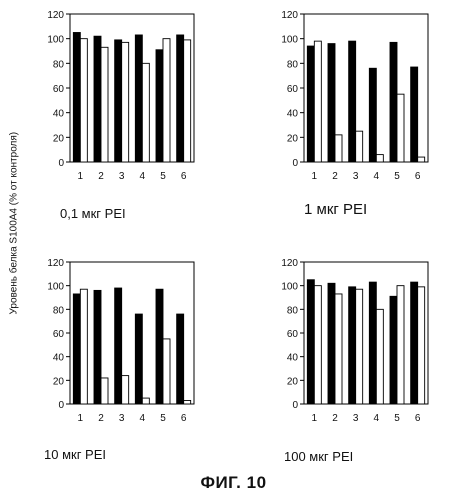 The width and height of the screenshot is (467, 500). Describe the element at coordinates (319, 456) in the screenshot. I see `panel-4-caption: 100 мкг PEI` at that location.